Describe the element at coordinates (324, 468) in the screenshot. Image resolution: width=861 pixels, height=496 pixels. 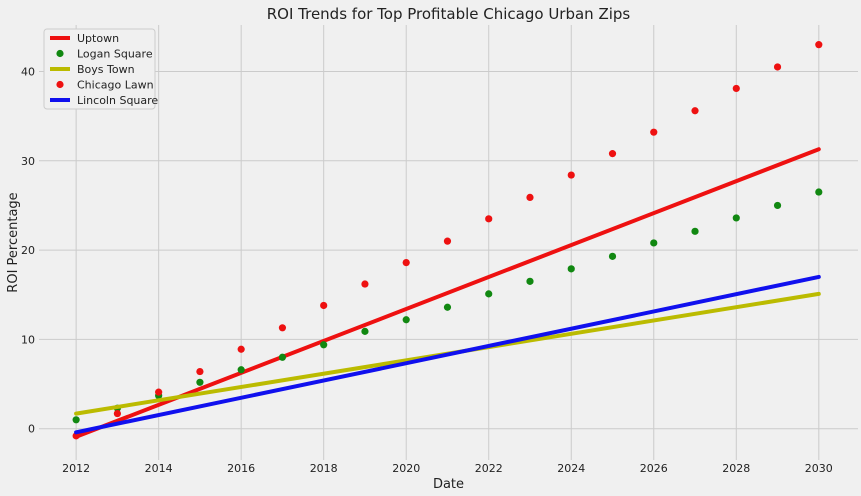
I see `x-tick-label: 2018` at that location.